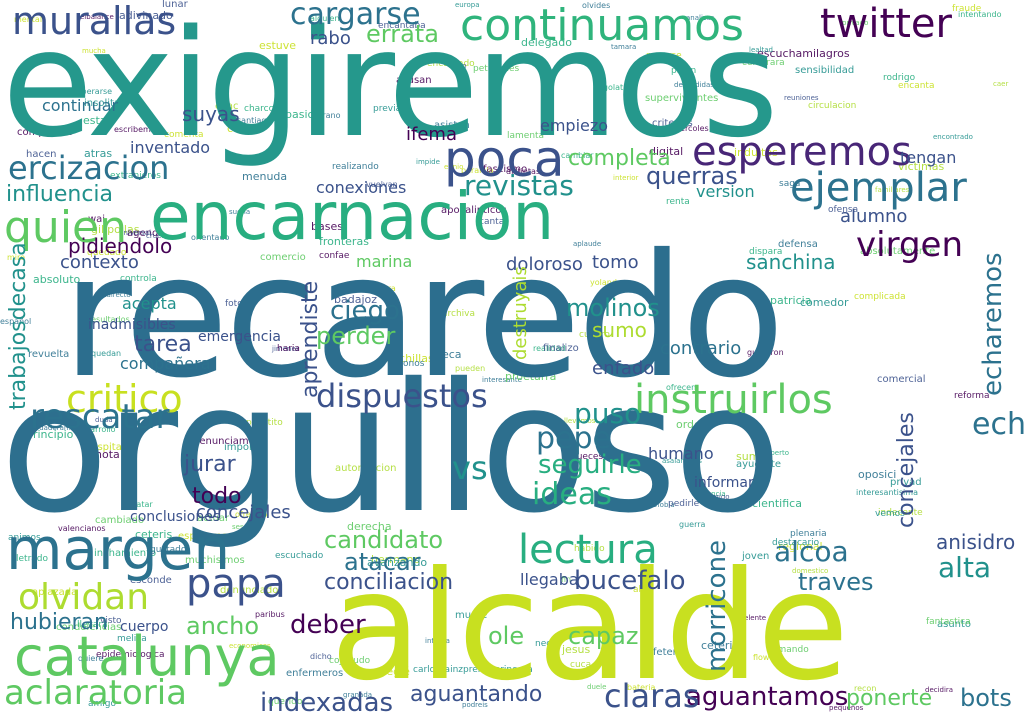 Image resolution: width=1024 pixels, height=720 pixels. What do you see at coordinates (928, 157) in the screenshot?
I see `word-tengan: tengan` at bounding box center [928, 157].